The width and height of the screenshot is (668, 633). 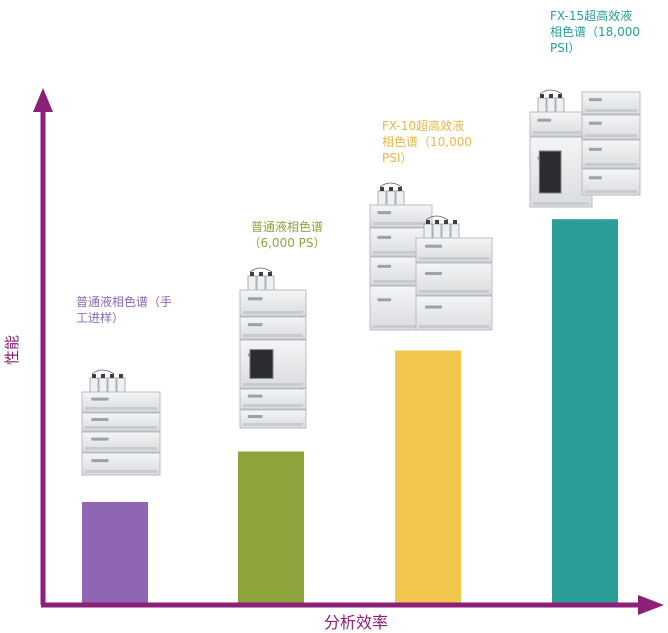 What do you see at coordinates (12, 350) in the screenshot?
I see `y-axis-label: 性能` at bounding box center [12, 350].